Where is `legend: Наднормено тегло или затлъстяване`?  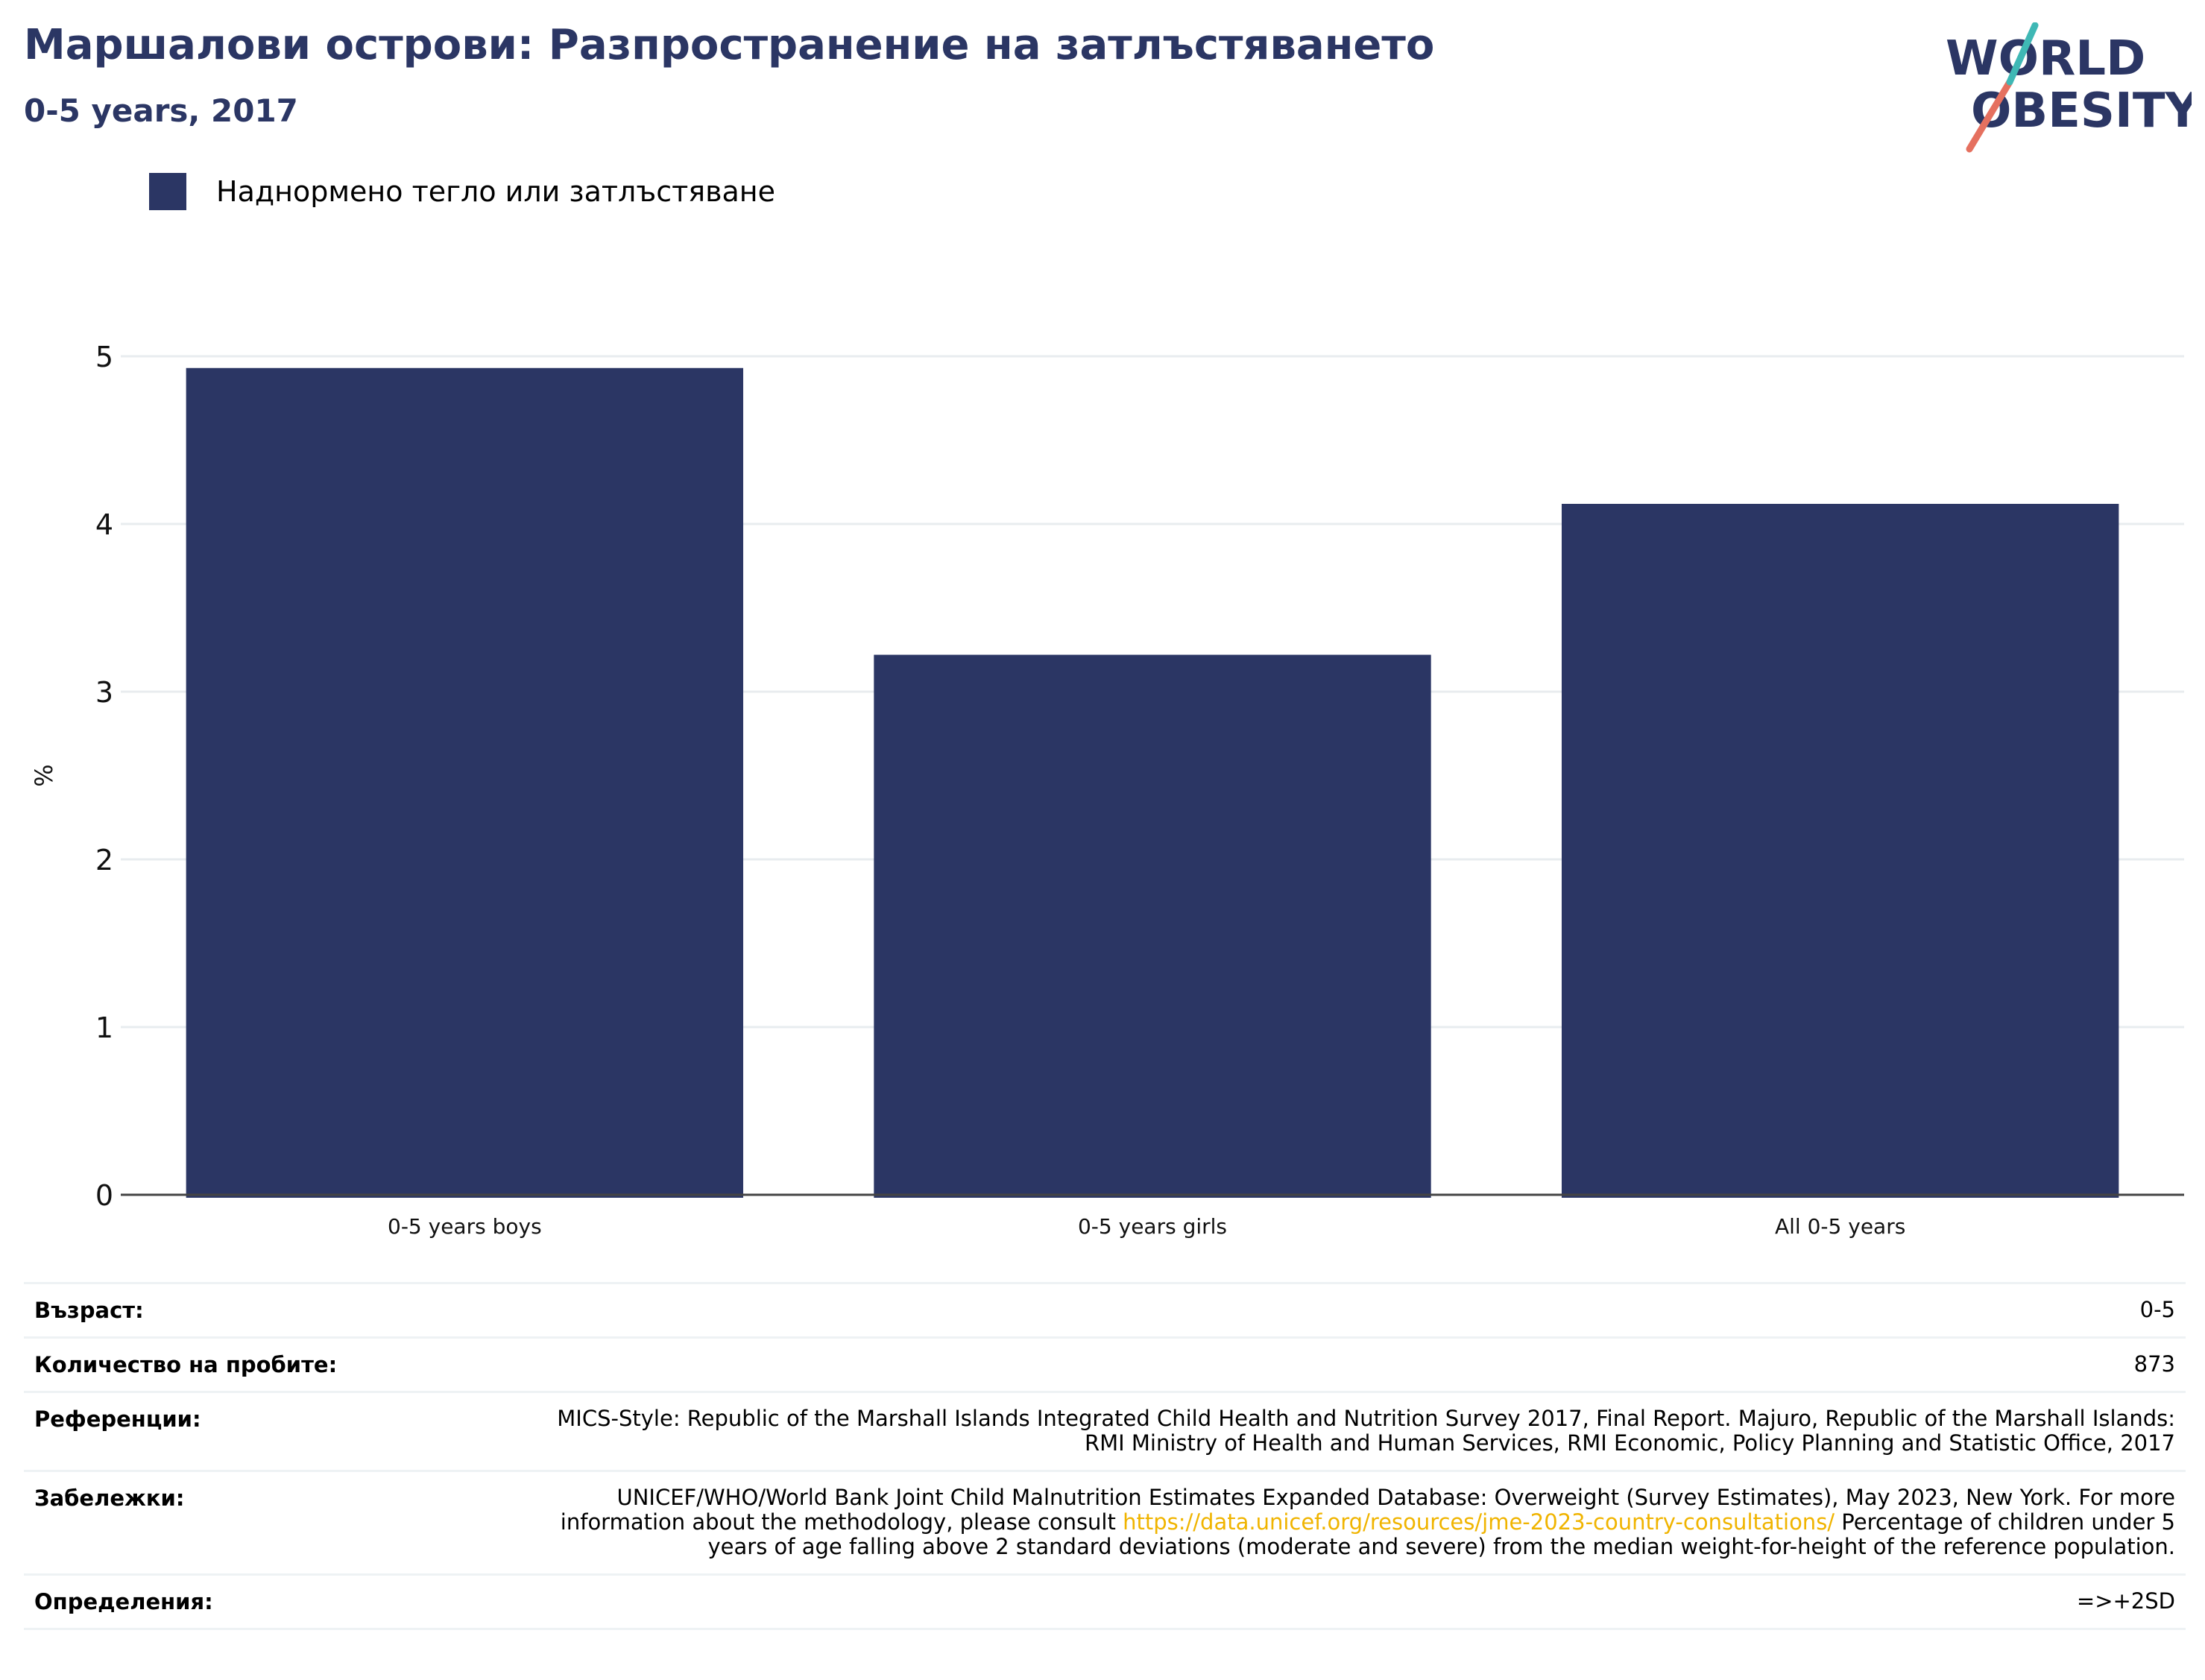 legend: Наднормено тегло или затлъстяване is located at coordinates (462, 191).